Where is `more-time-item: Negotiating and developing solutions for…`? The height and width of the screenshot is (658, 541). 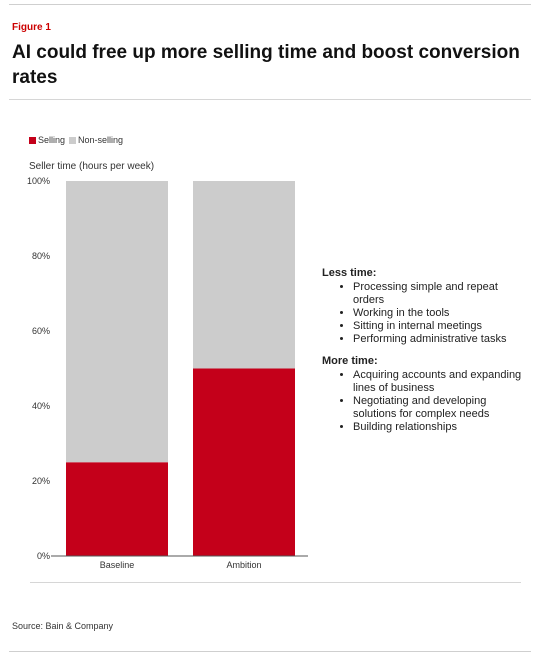 more-time-item: Negotiating and developing solutions for… is located at coordinates (437, 408).